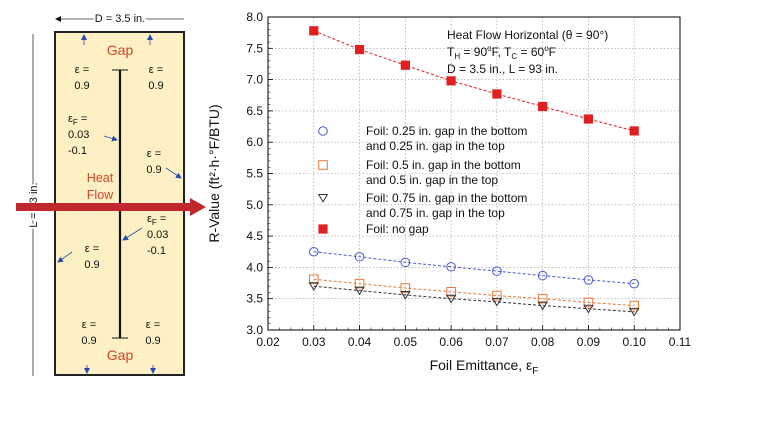 The height and width of the screenshot is (432, 768). Describe the element at coordinates (543, 342) in the screenshot. I see `x-tick-label: 0.08` at that location.